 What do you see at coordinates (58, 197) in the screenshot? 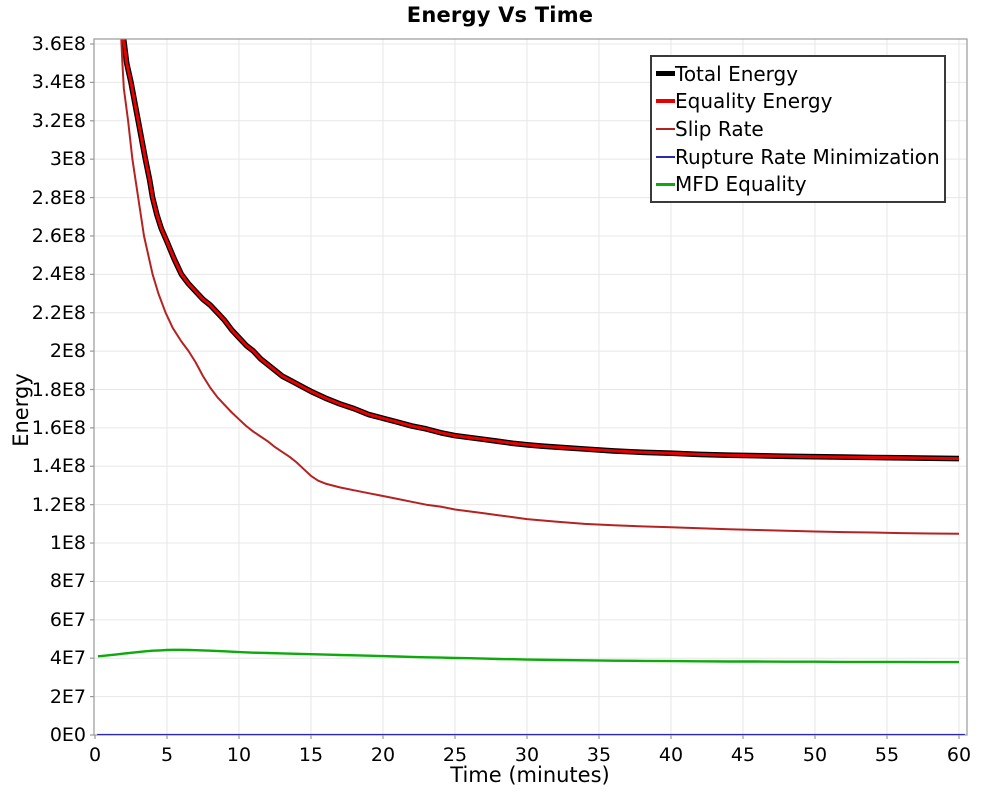
I see `y-tick-label: 2.8E8` at bounding box center [58, 197].